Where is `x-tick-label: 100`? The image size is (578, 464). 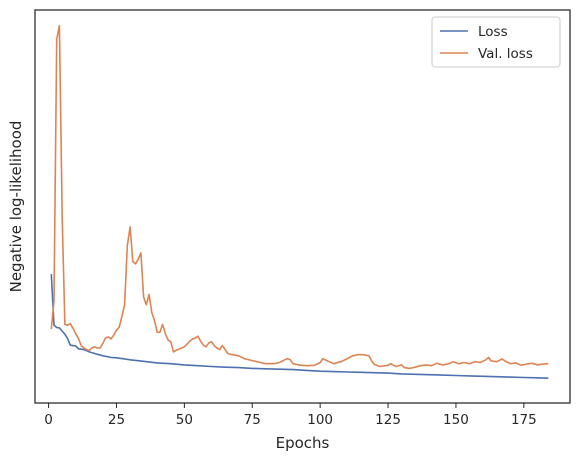
x-tick-label: 100 is located at coordinates (320, 420).